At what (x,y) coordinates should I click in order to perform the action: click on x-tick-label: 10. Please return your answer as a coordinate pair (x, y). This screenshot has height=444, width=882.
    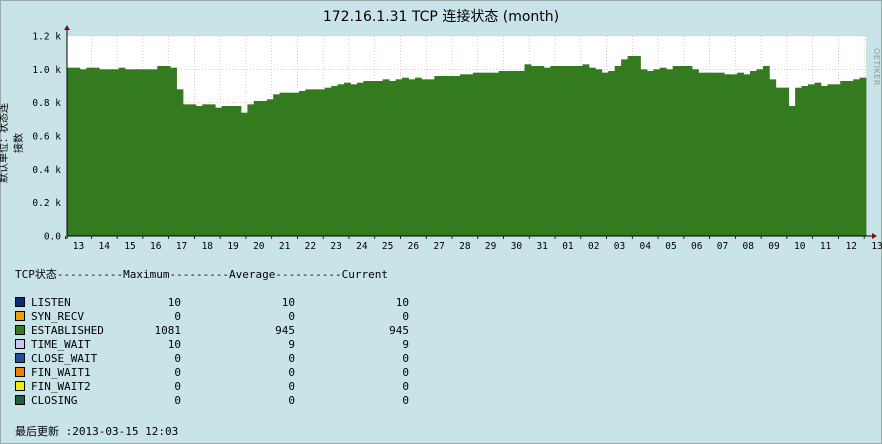
    Looking at the image, I should click on (800, 246).